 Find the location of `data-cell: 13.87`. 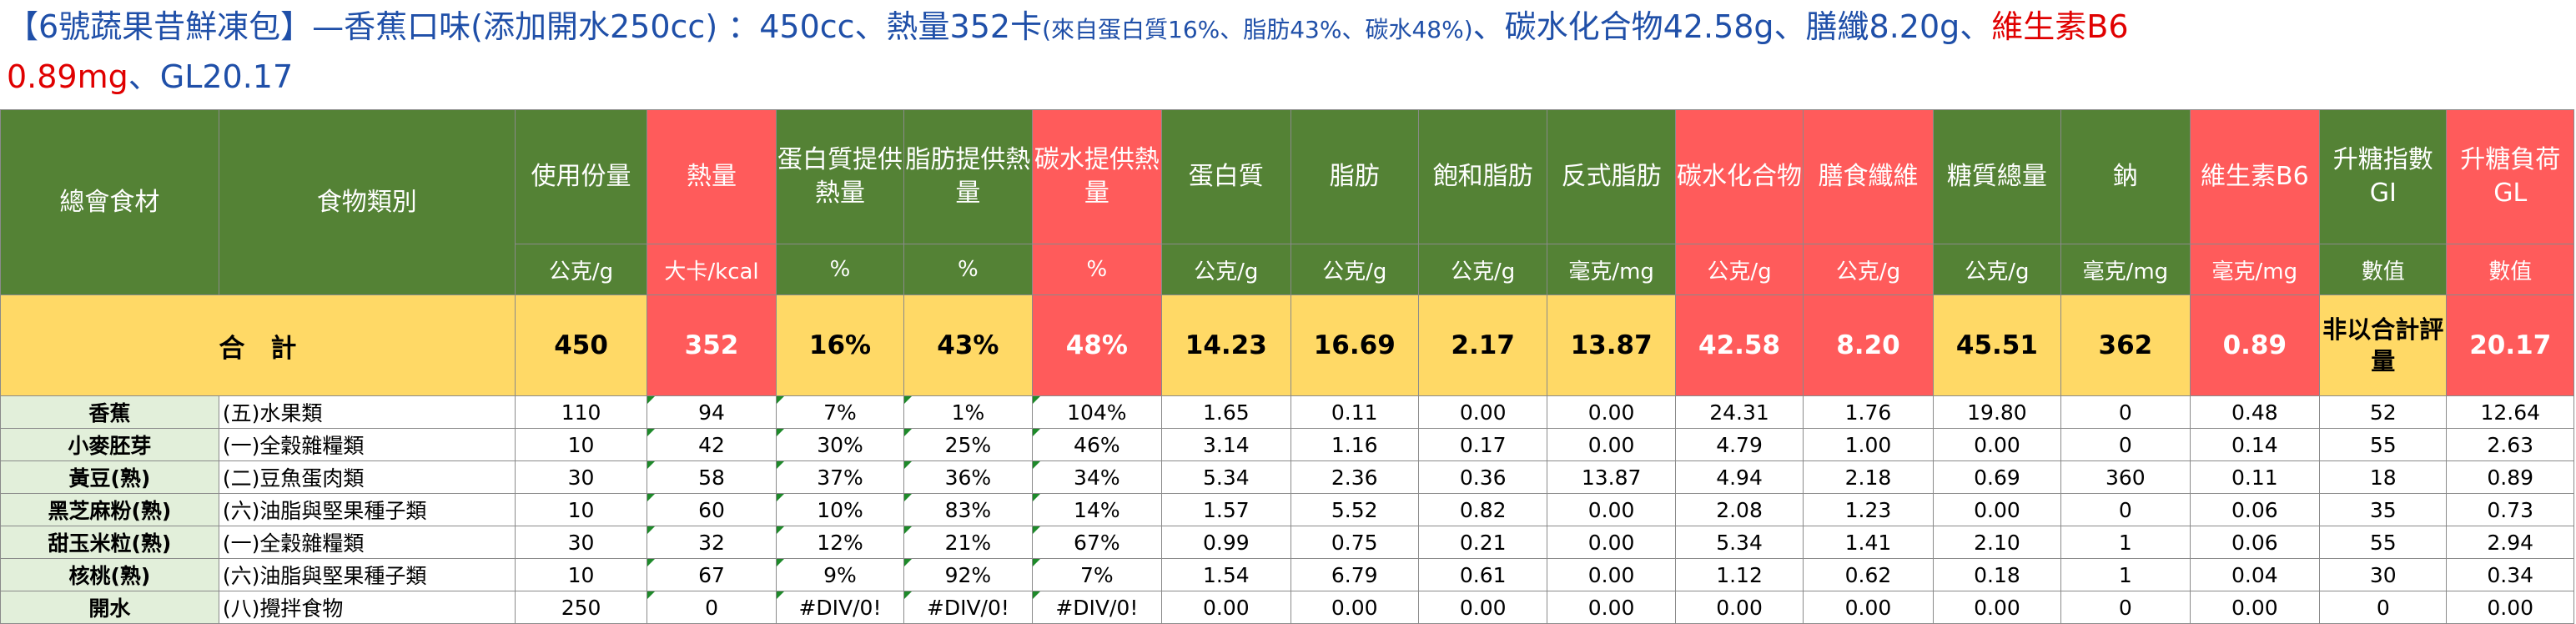

data-cell: 13.87 is located at coordinates (1611, 477).